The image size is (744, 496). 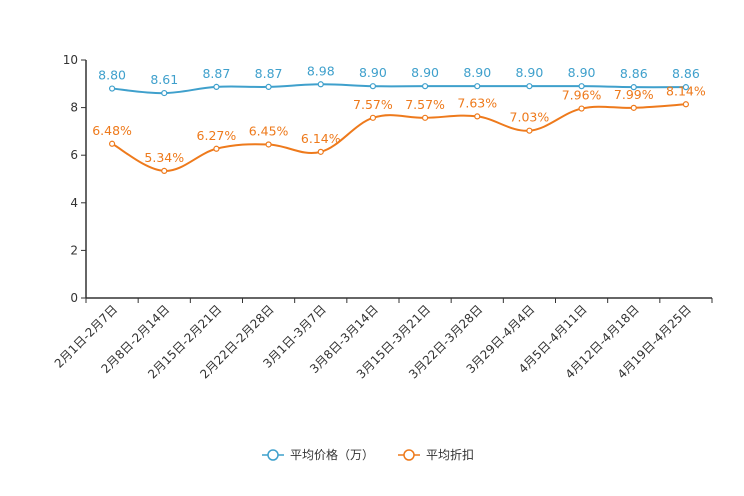 I want to click on y-tick-label: 0, so click(x=74, y=298).